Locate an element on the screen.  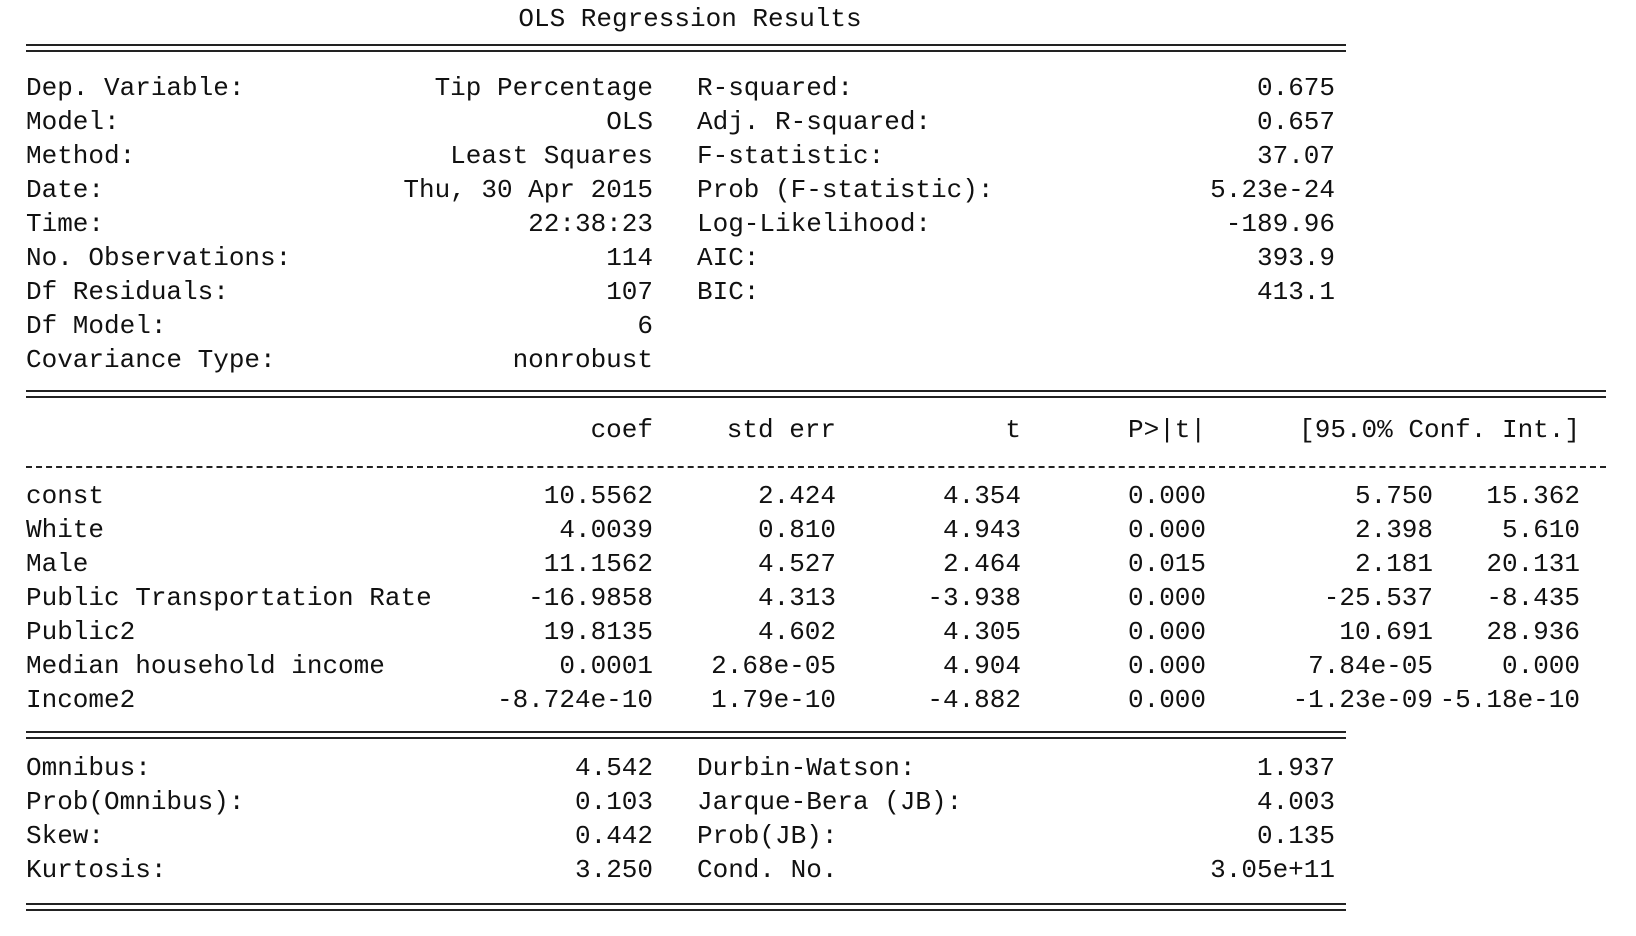
variable-name: Public2 is located at coordinates (81, 632).